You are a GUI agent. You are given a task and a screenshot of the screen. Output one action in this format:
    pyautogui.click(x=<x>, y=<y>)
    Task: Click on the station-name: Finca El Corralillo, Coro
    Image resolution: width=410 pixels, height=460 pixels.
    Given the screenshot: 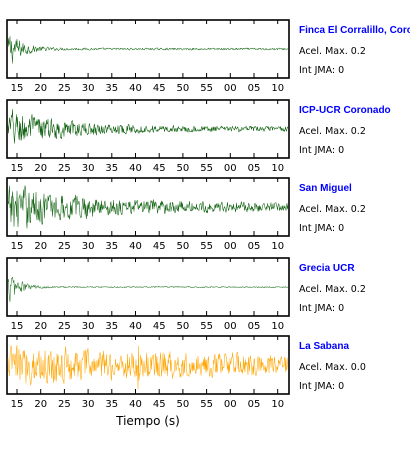 What is the action you would take?
    pyautogui.click(x=354, y=30)
    